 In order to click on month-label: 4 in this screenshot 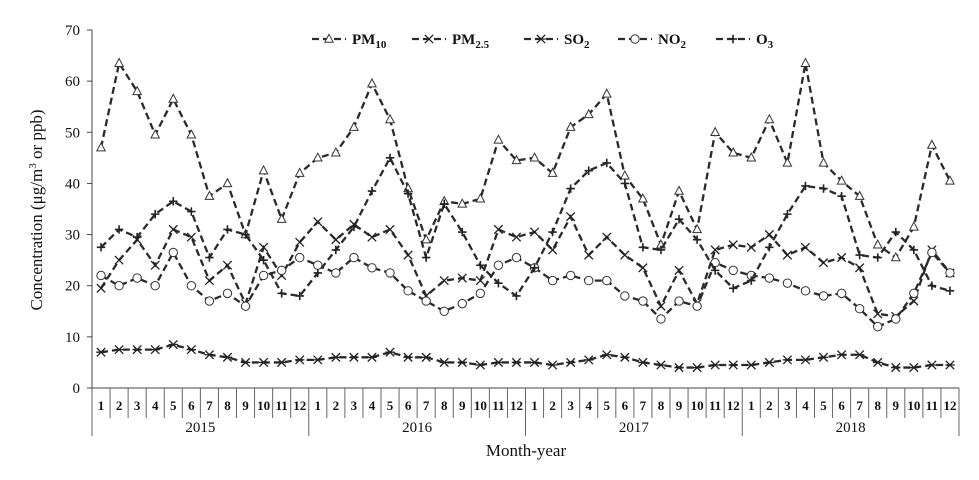, I will do `click(588, 405)`.